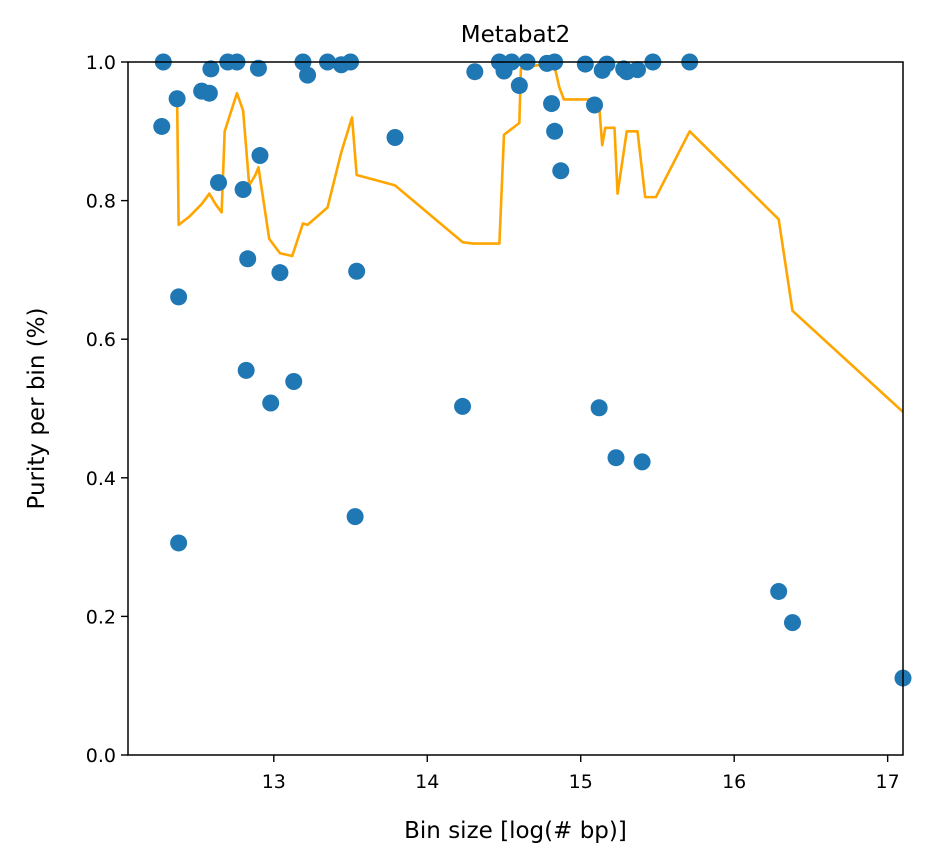 This screenshot has height=867, width=925. What do you see at coordinates (101, 340) in the screenshot?
I see `y-tick-label: 0.6` at bounding box center [101, 340].